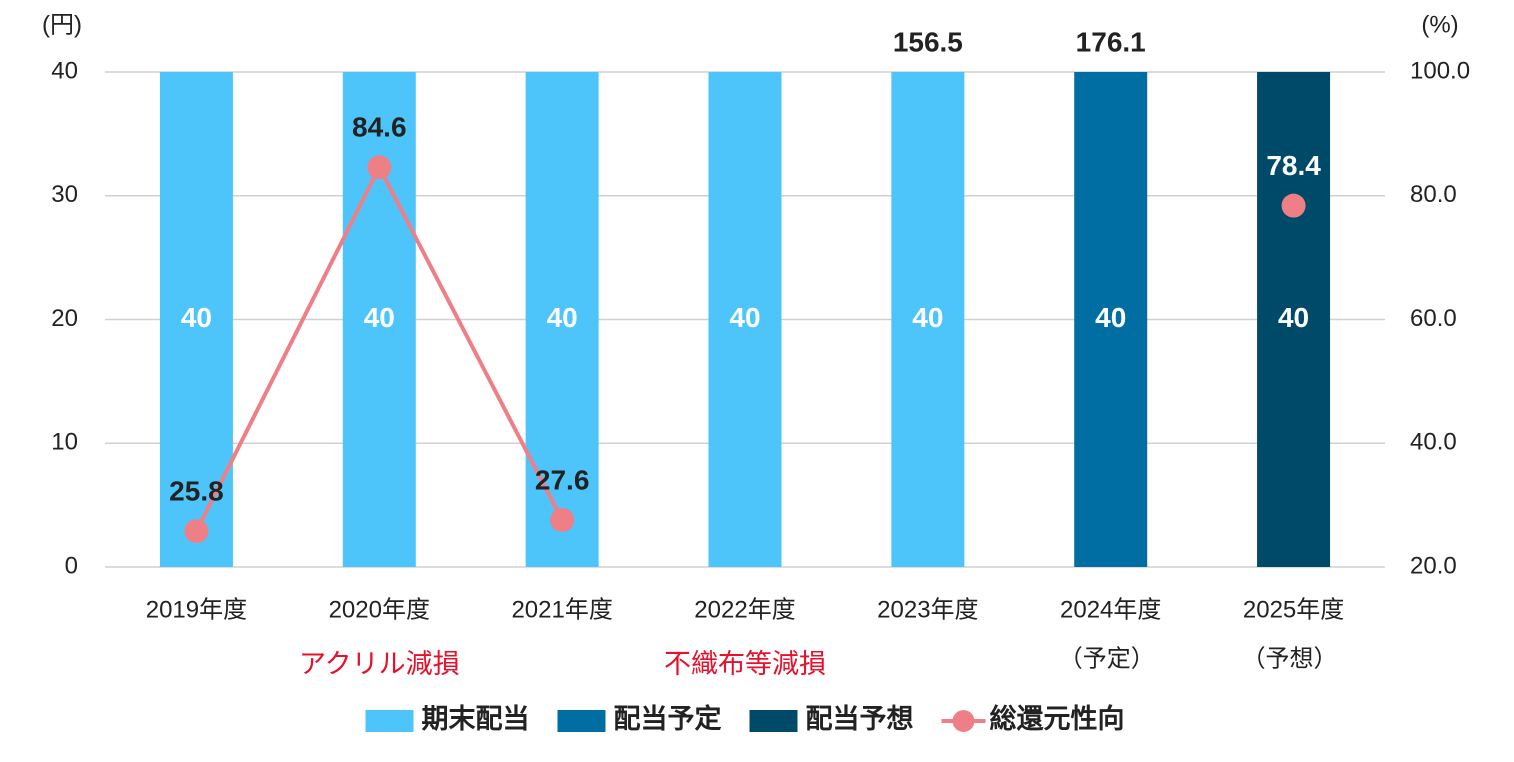 The image size is (1514, 762). Describe the element at coordinates (476, 719) in the screenshot. I see `legend-label: 期末配当` at that location.